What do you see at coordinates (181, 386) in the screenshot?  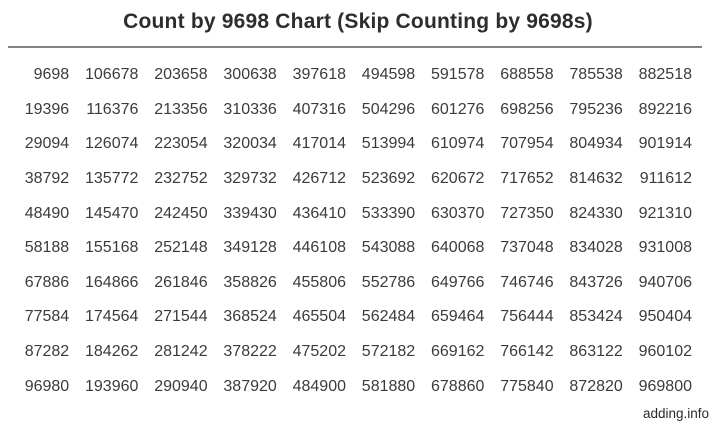 I see `table-cell: 290940` at bounding box center [181, 386].